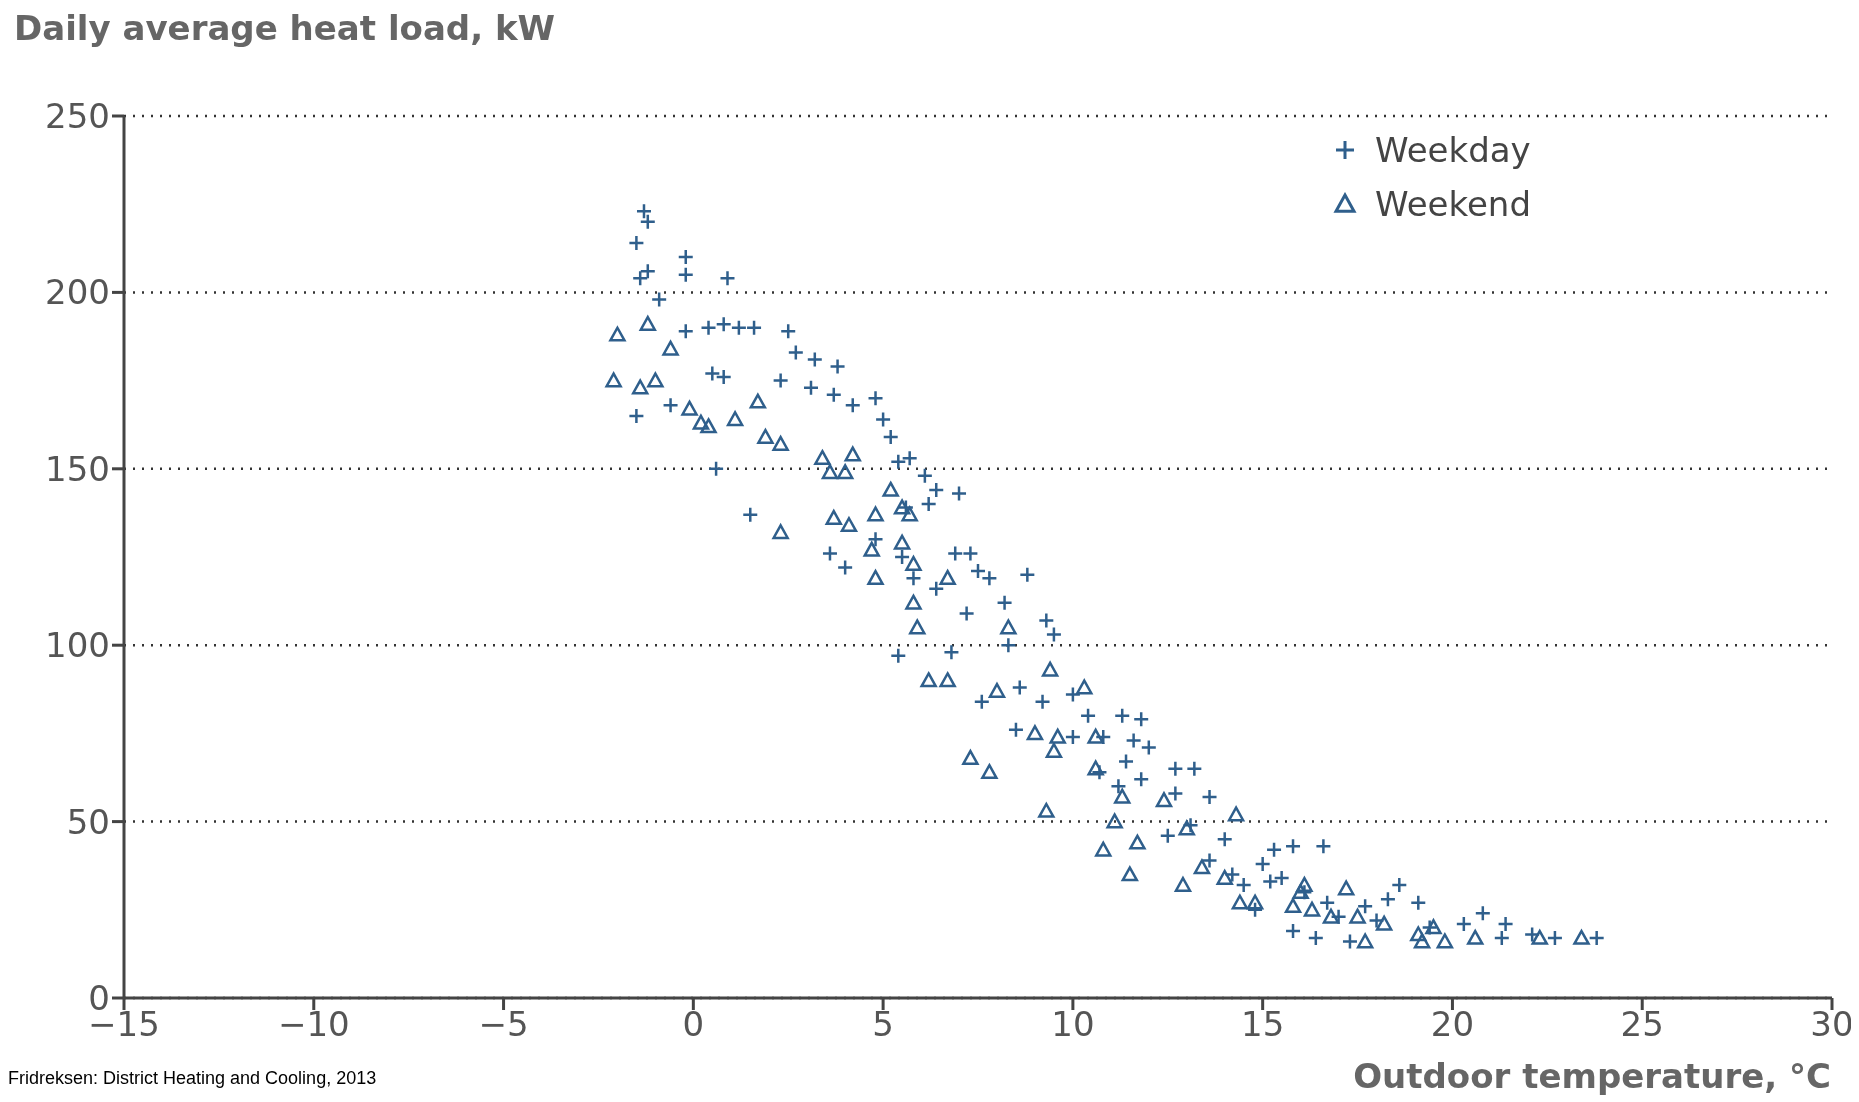 This screenshot has width=1859, height=1102. What do you see at coordinates (1592, 1076) in the screenshot?
I see `x-axis-title: Outdoor temperature, °C` at bounding box center [1592, 1076].